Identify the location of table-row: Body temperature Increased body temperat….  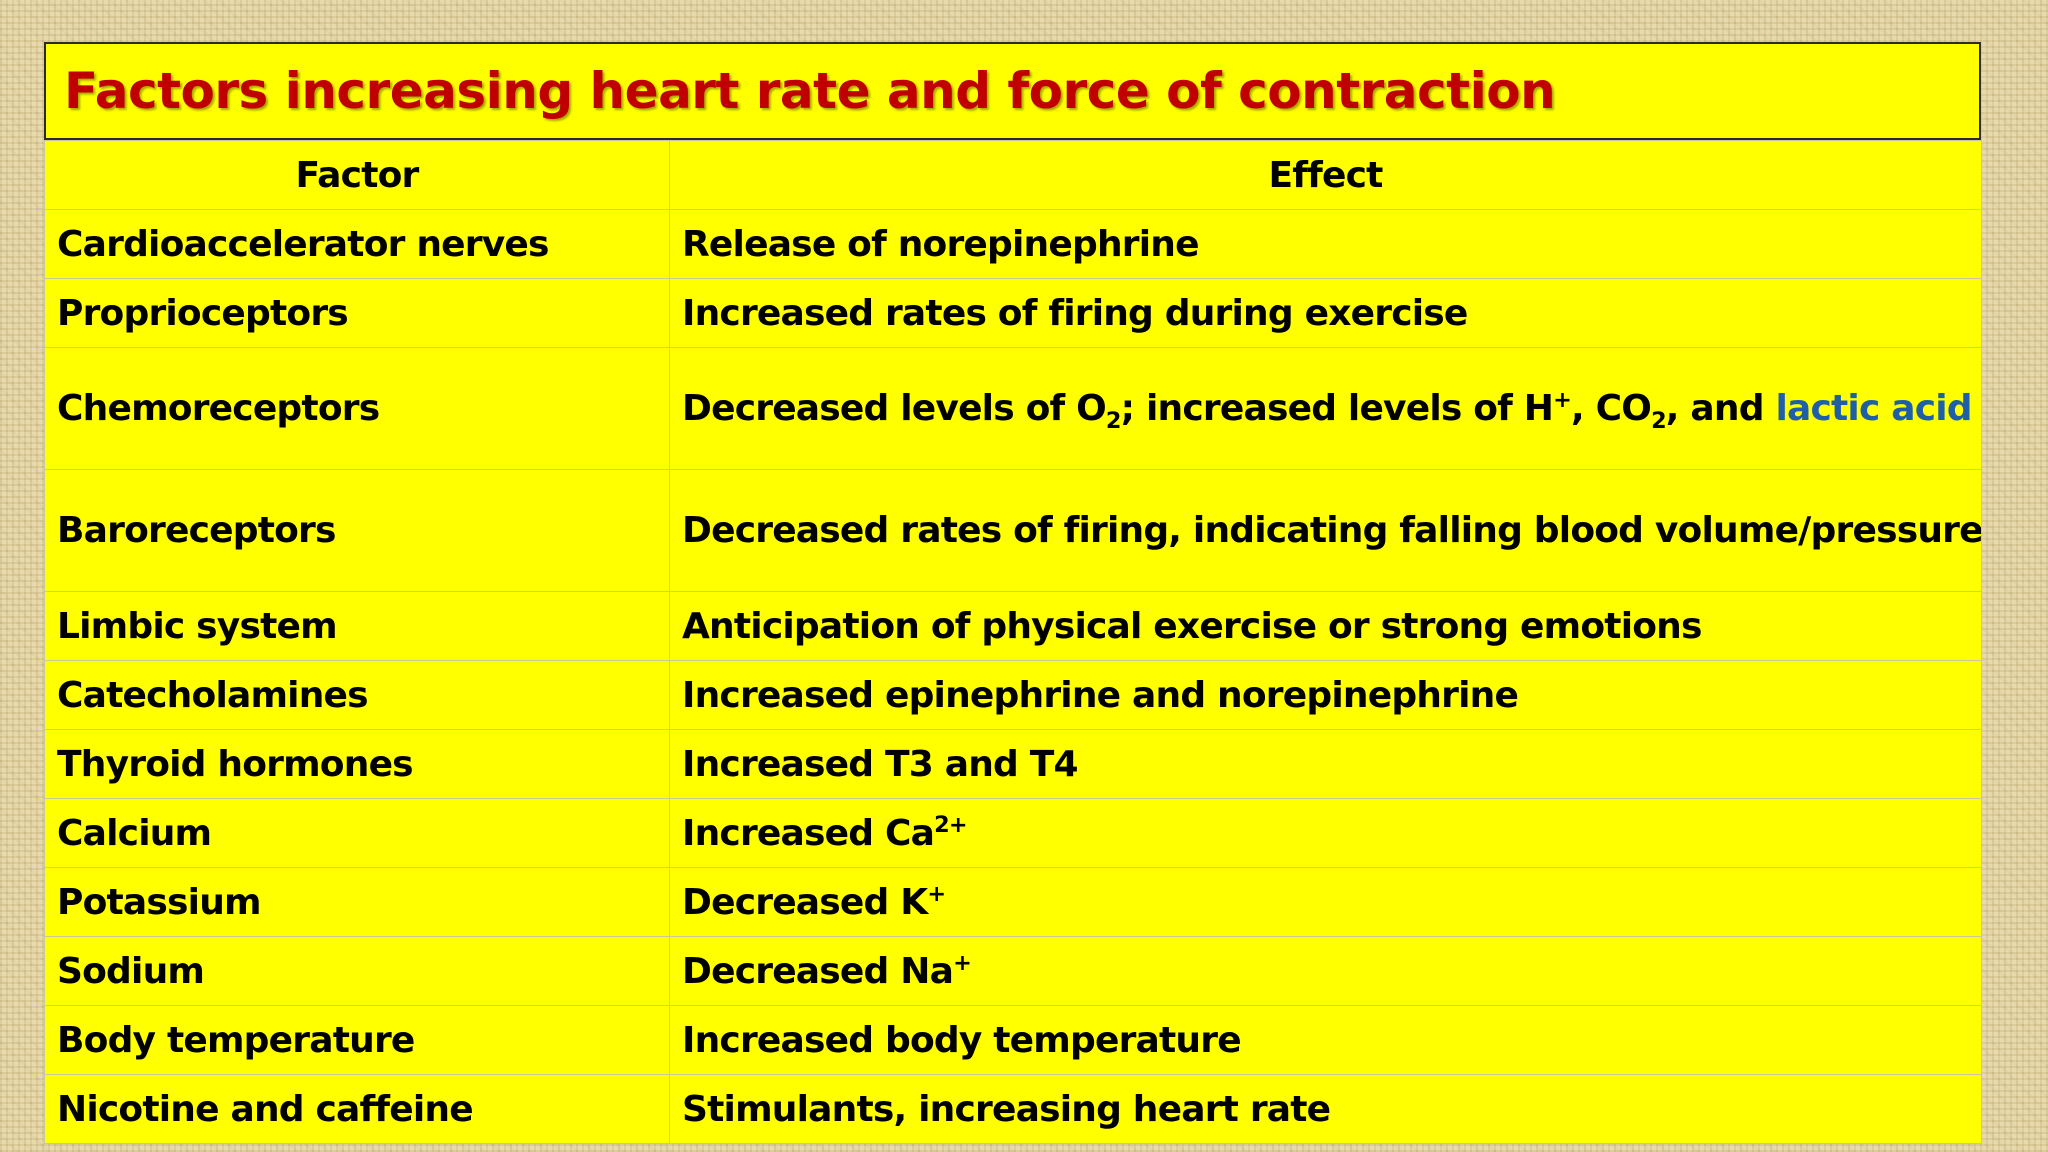
(1013, 1040).